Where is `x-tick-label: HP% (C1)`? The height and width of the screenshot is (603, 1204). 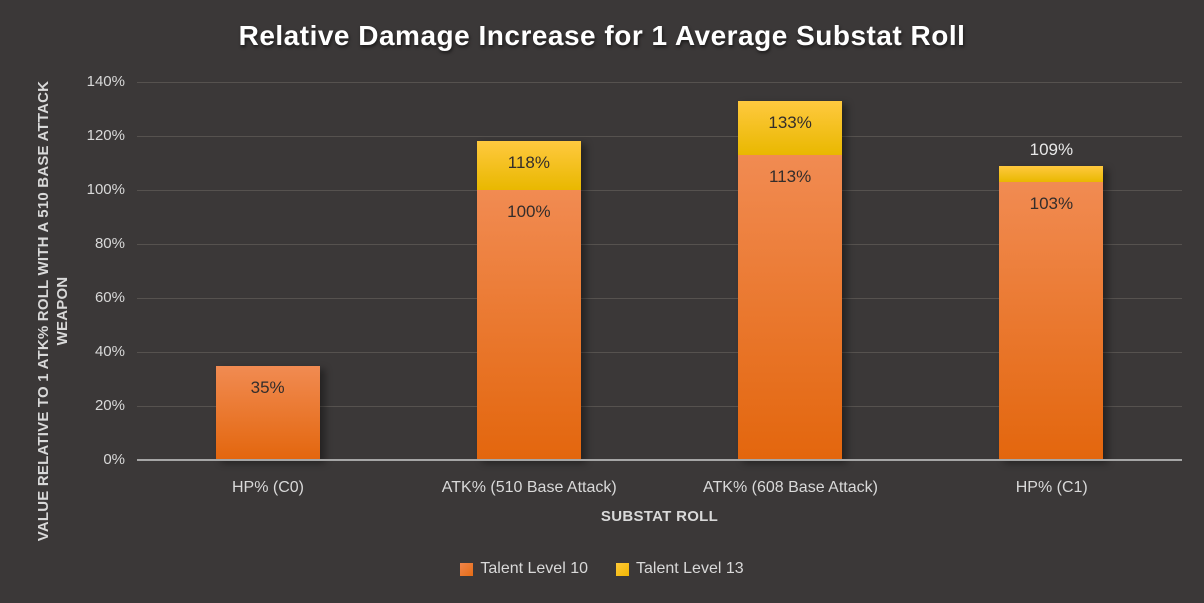
x-tick-label: HP% (C1) is located at coordinates (1051, 487).